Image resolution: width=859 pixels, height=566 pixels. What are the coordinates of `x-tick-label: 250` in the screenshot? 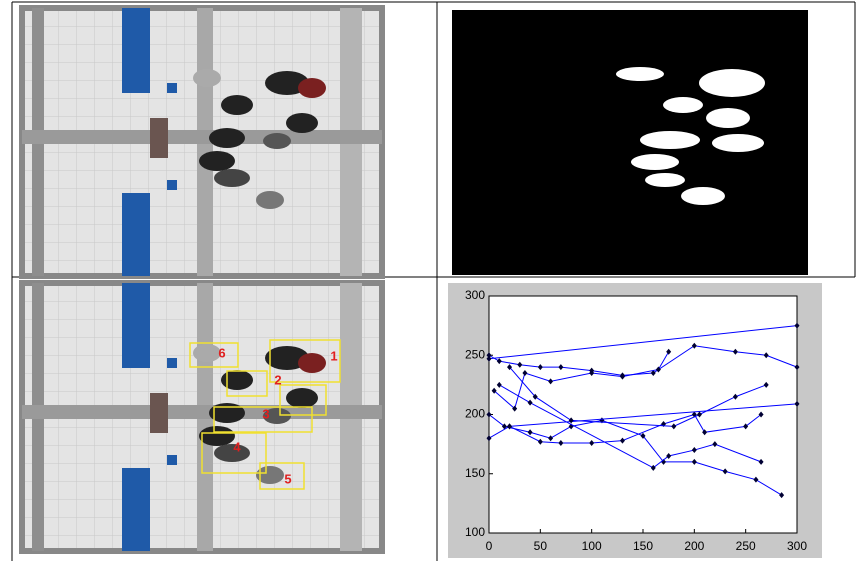 It's located at (746, 546).